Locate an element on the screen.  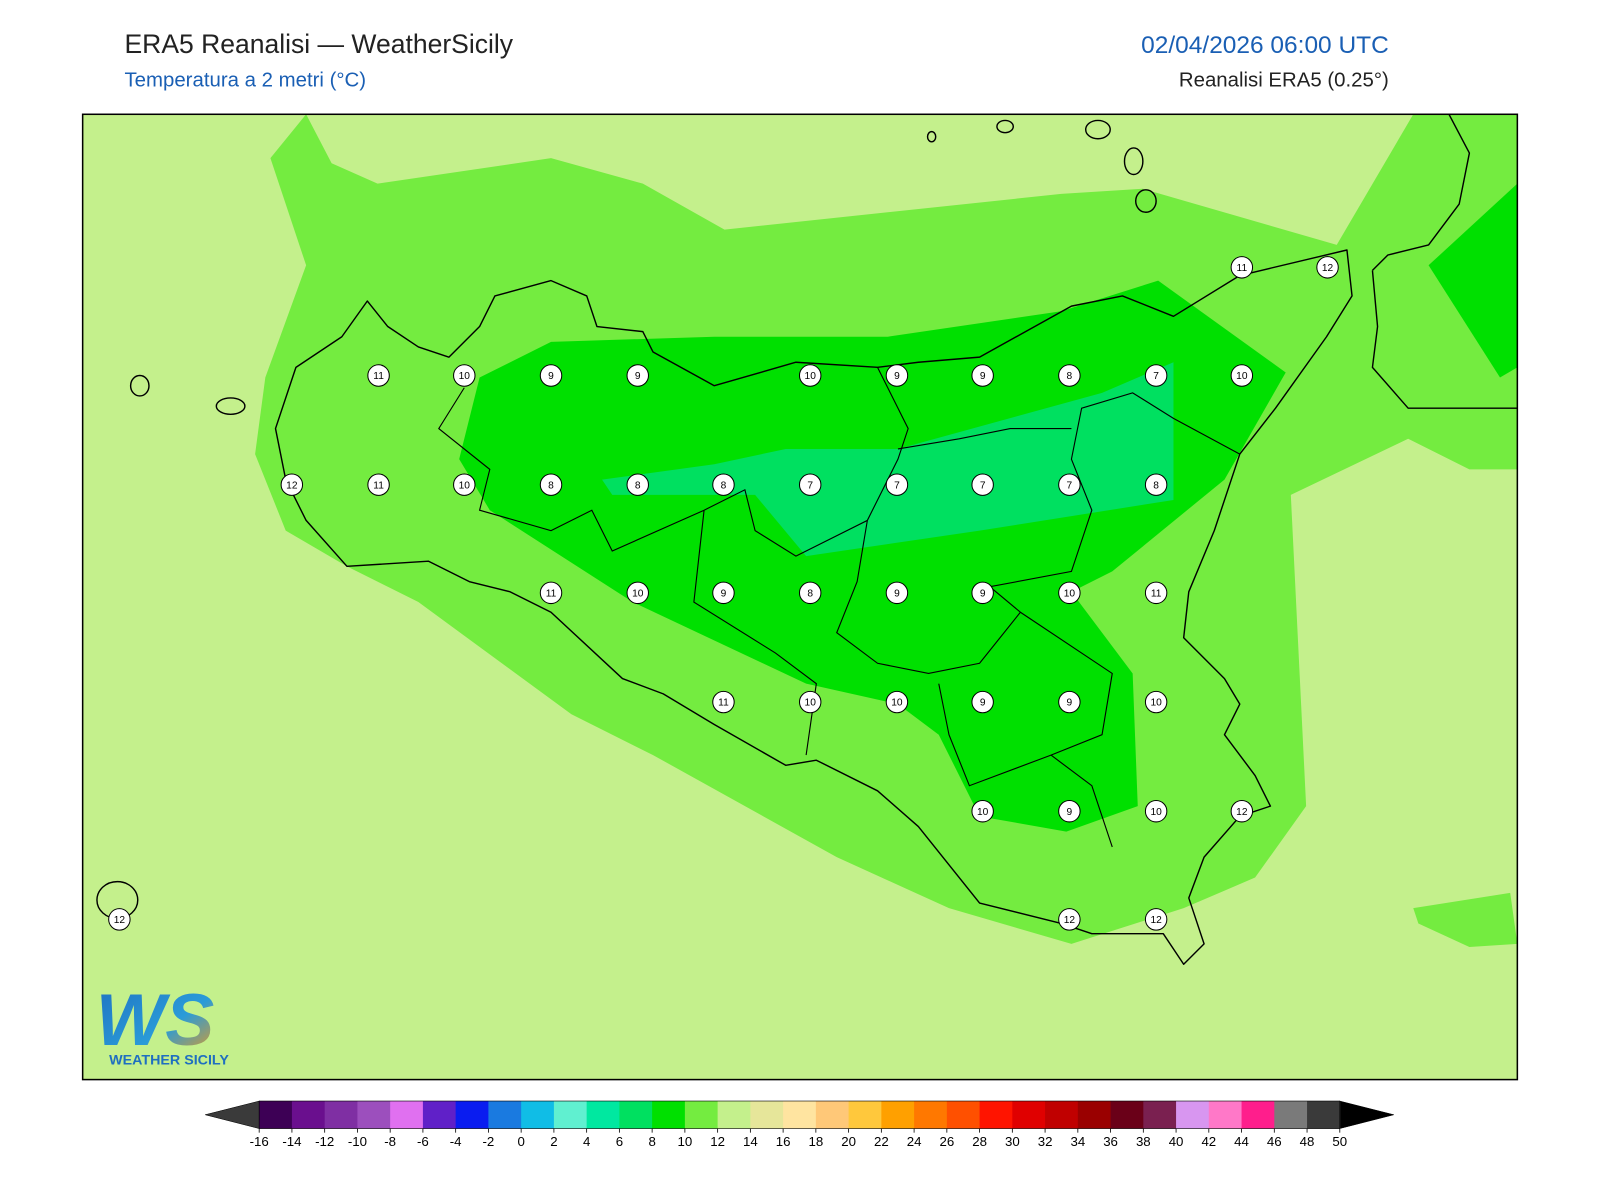
colorbar-tick-label: 40 is located at coordinates (1176, 1141).